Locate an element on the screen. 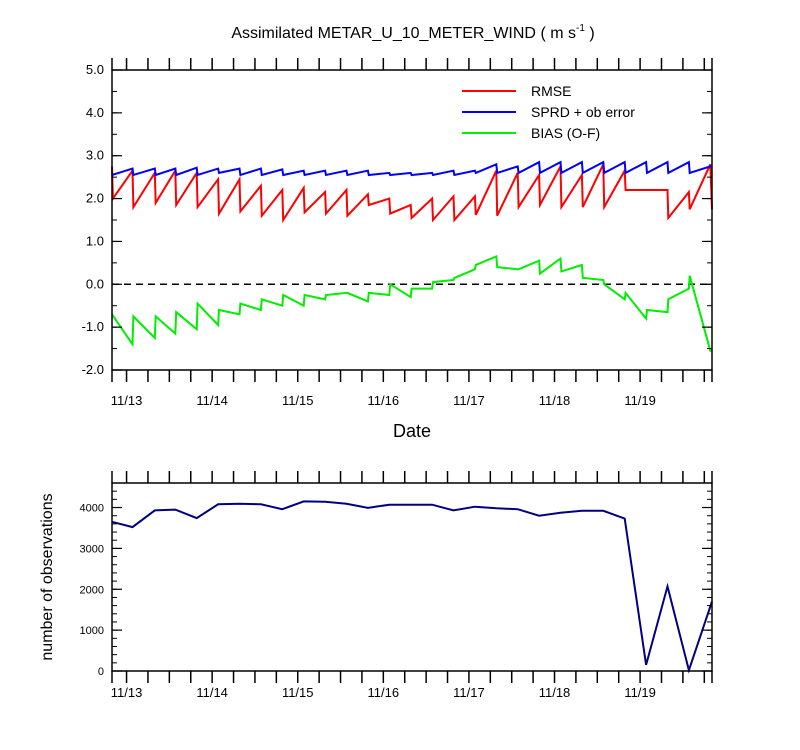  chart-title-main: Assimilated METAR_U_10_METER_WIND is located at coordinates (383, 33).